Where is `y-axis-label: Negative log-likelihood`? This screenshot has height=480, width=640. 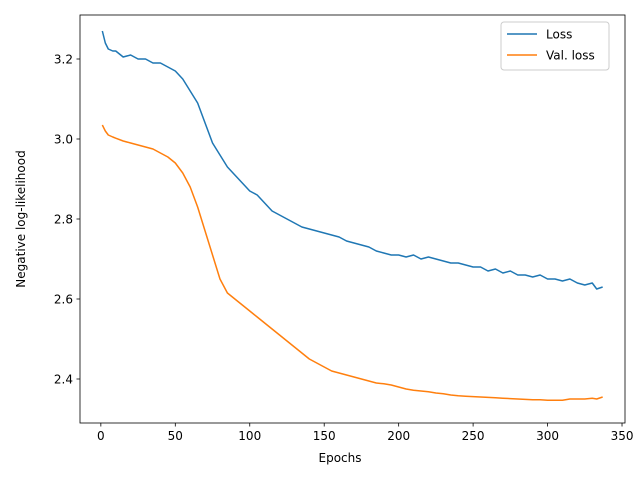
y-axis-label: Negative log-likelihood is located at coordinates (21, 218).